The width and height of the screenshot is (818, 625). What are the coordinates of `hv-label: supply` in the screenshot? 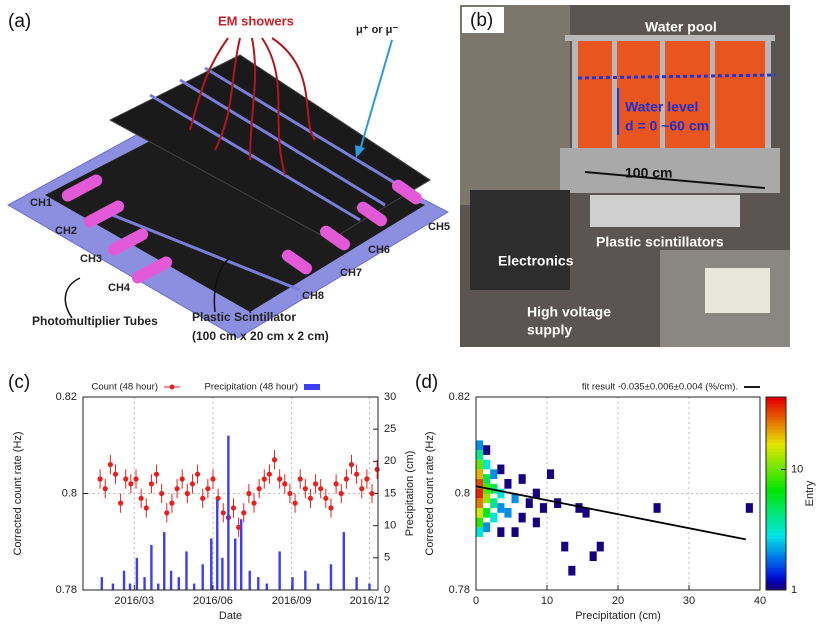 It's located at (549, 330).